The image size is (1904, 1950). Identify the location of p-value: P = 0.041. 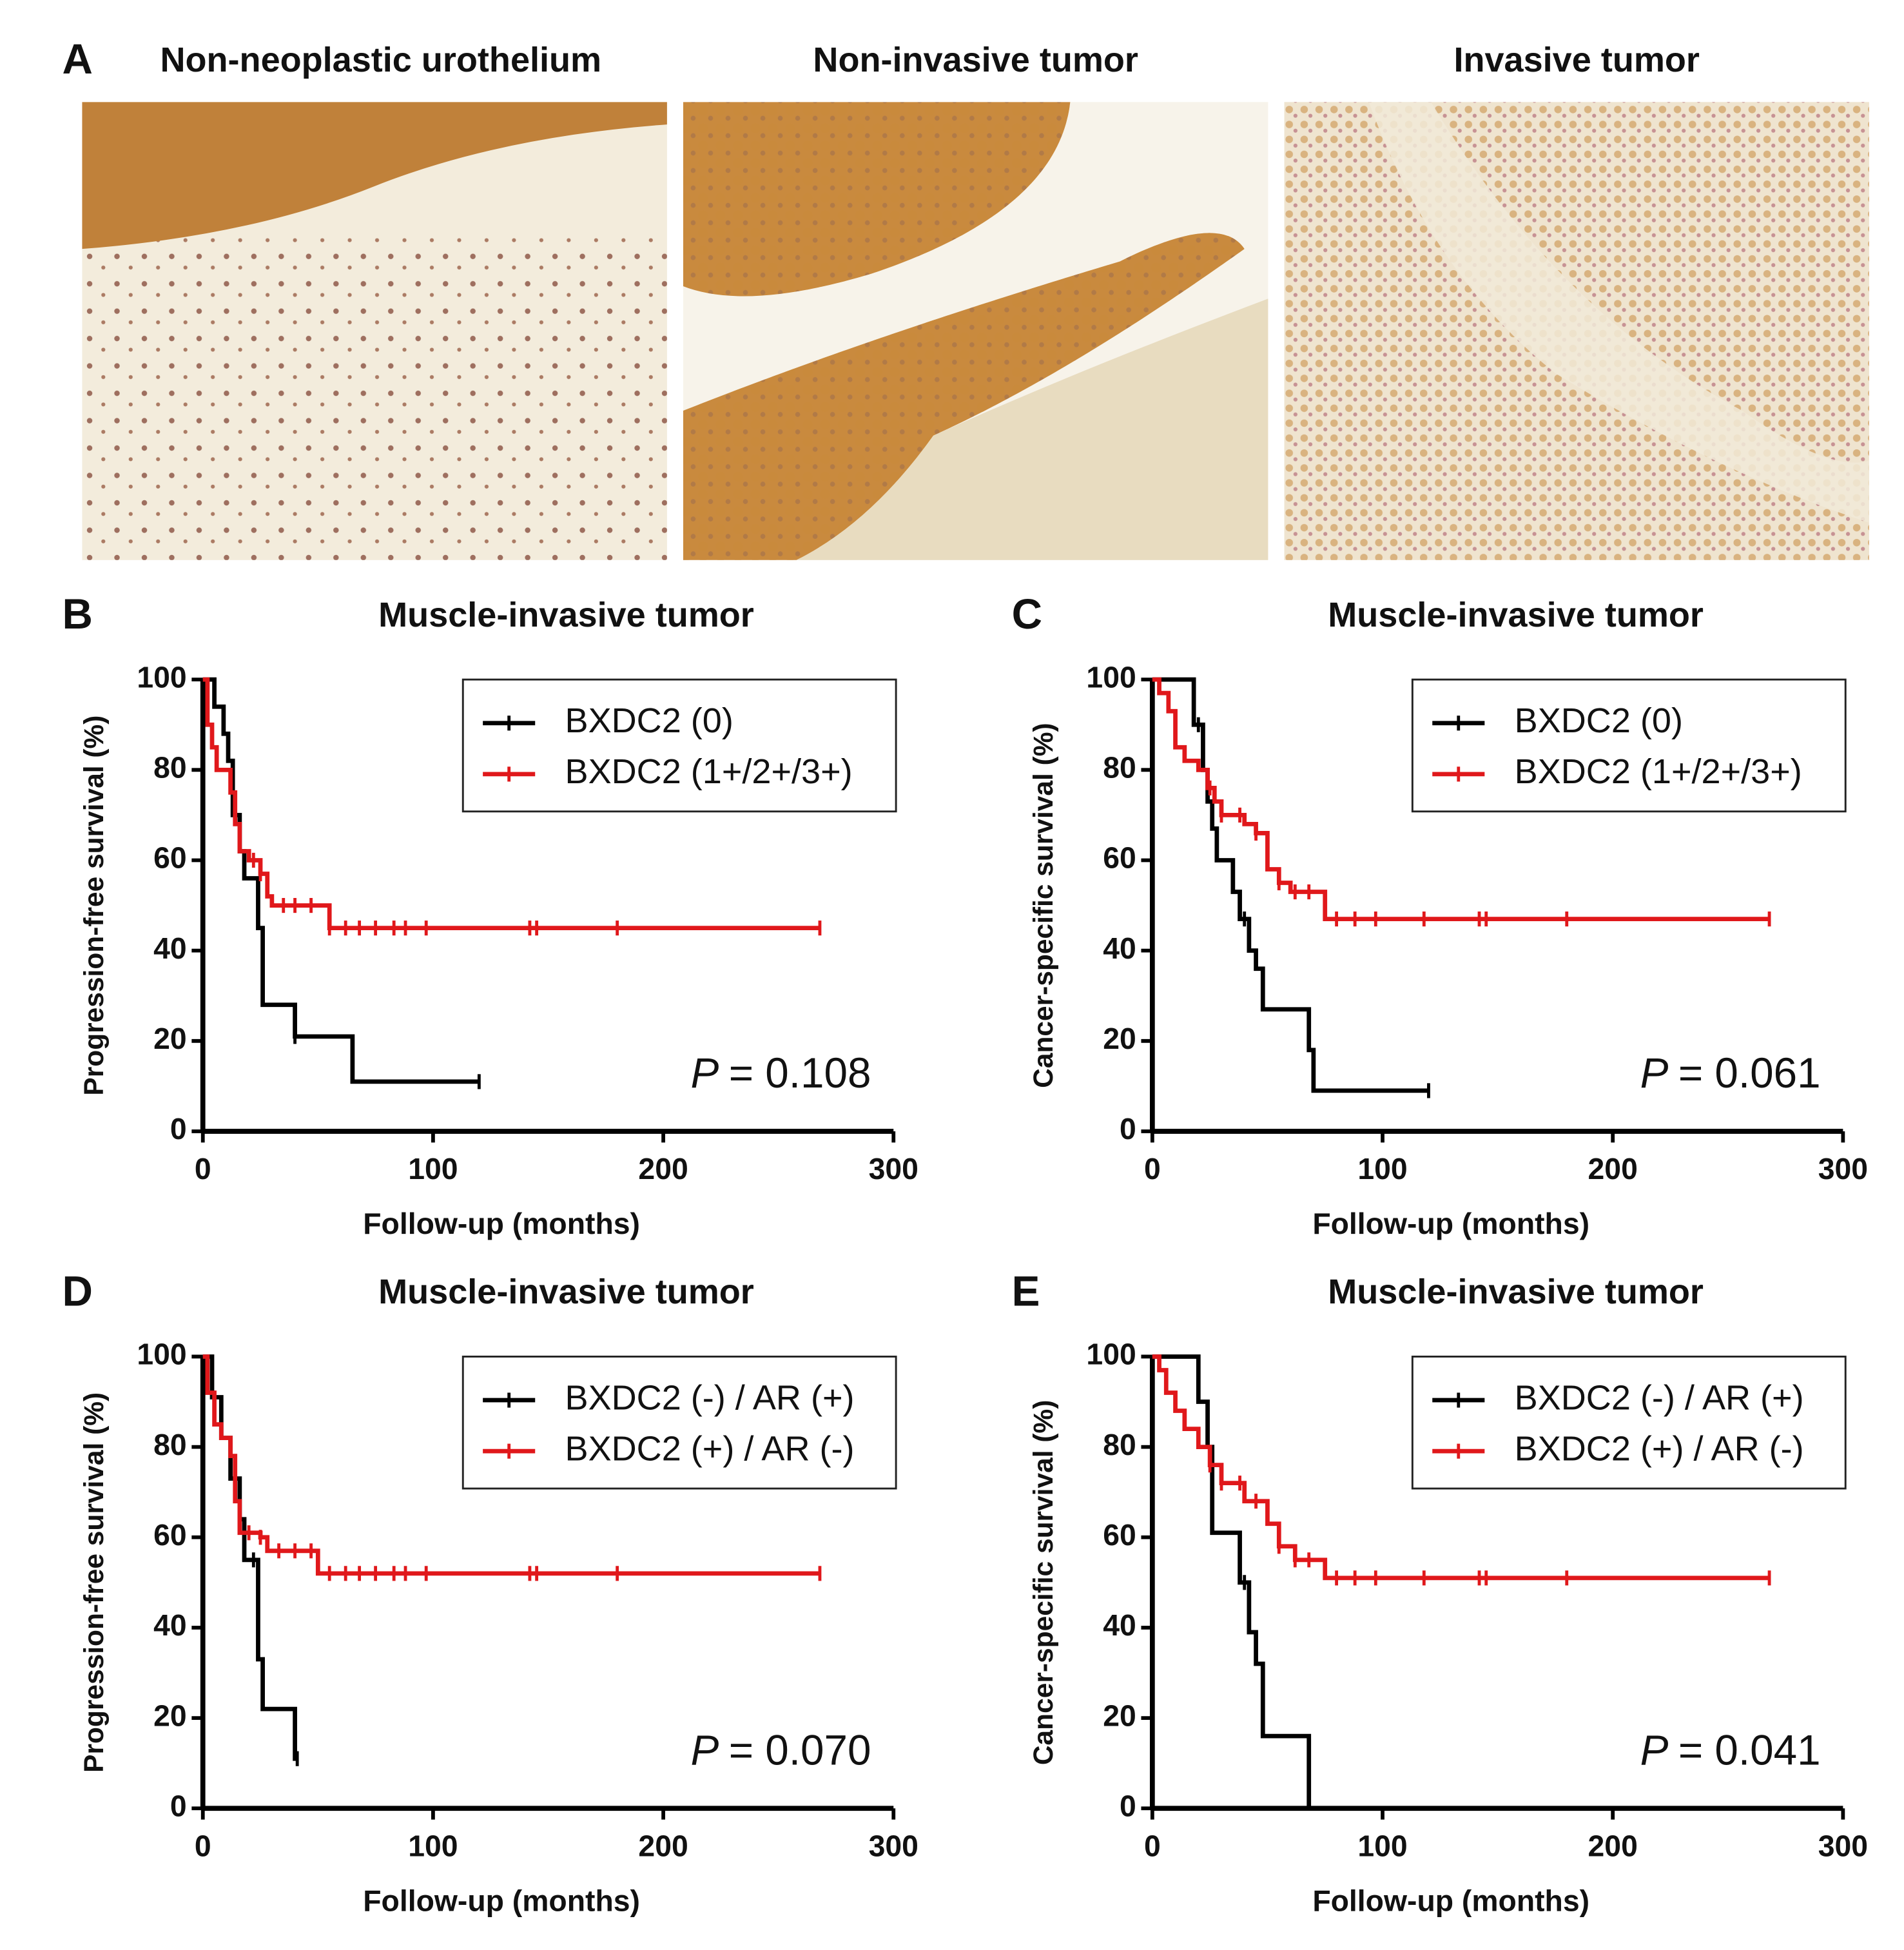
(1730, 1750).